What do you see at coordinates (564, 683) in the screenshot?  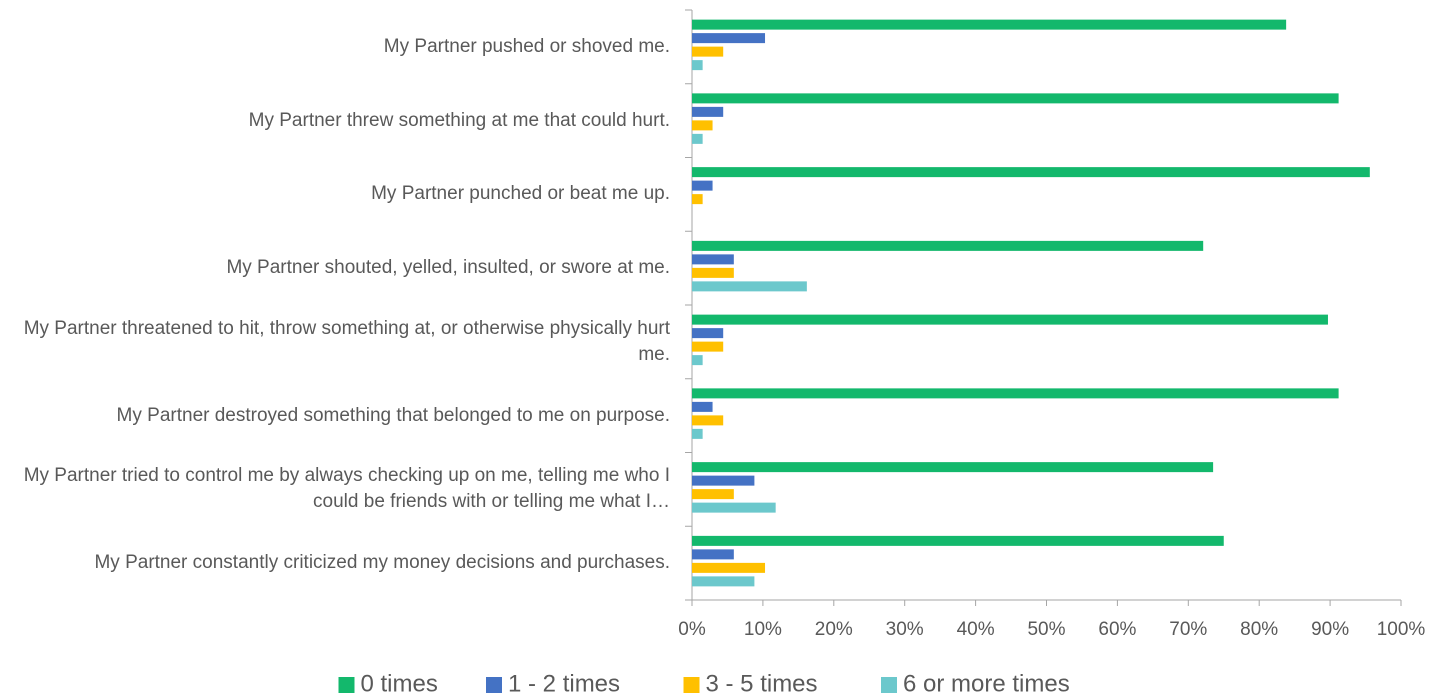 I see `legend-label: 1 - 2 times` at bounding box center [564, 683].